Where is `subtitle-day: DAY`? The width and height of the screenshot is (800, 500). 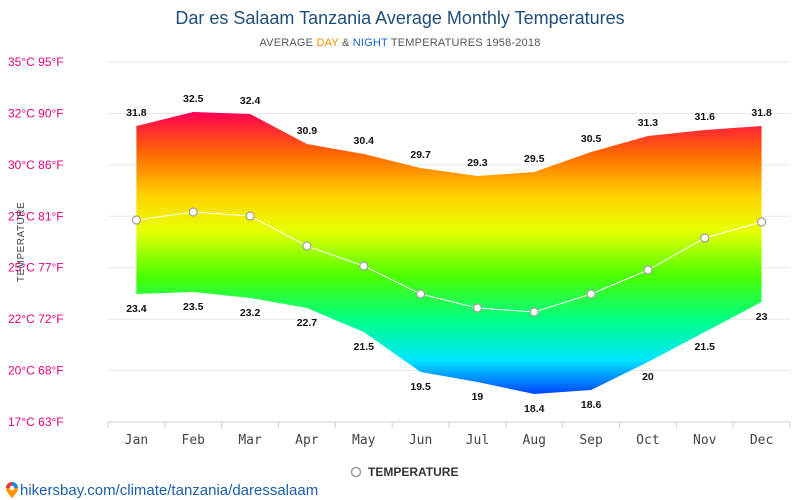 subtitle-day: DAY is located at coordinates (327, 43).